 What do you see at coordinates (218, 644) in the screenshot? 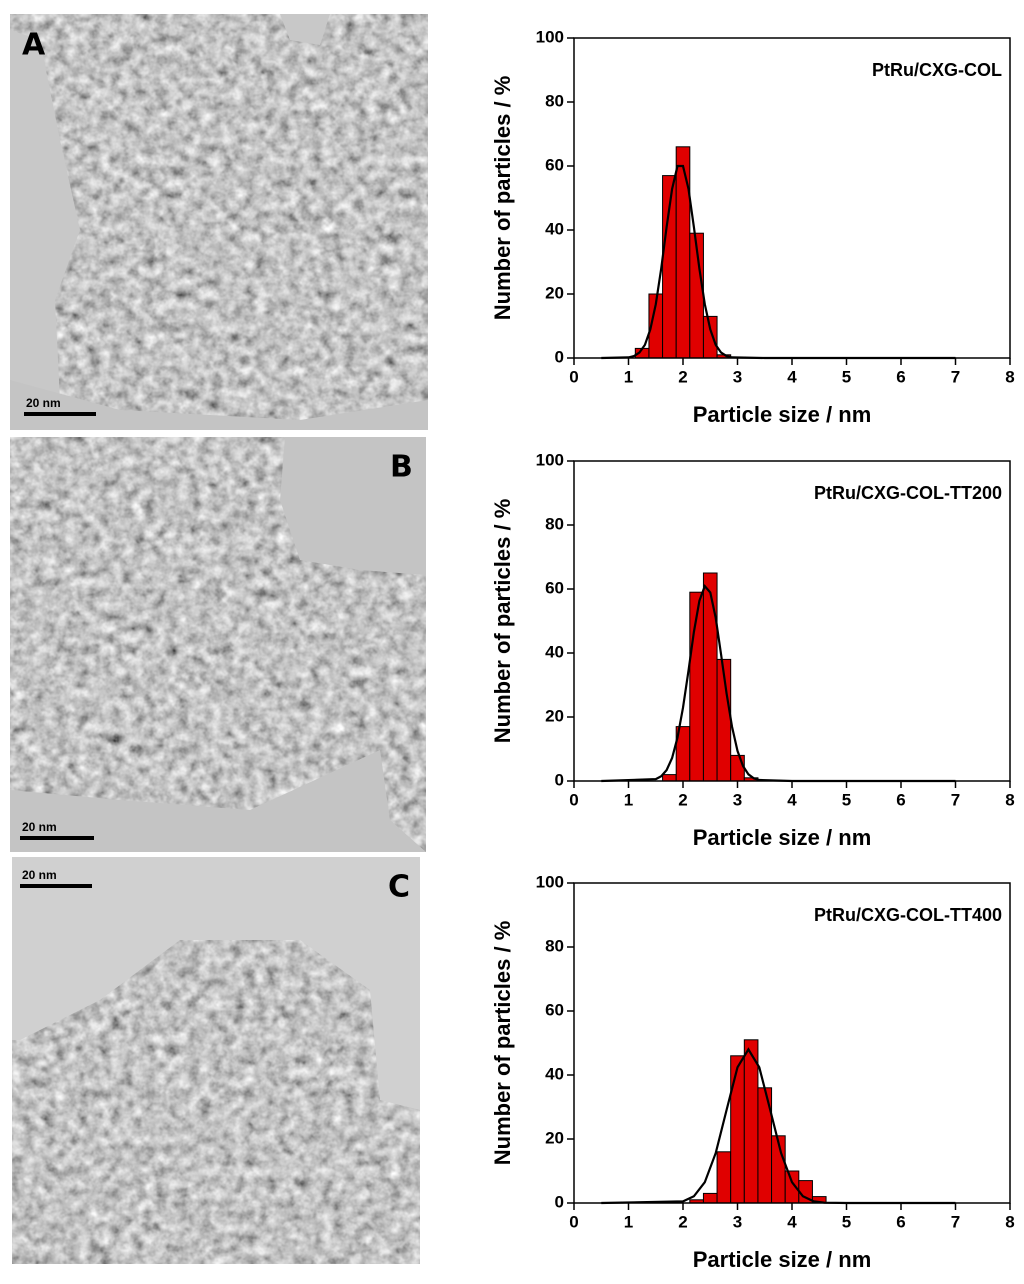
I see `tem-image: 20 nm B` at bounding box center [218, 644].